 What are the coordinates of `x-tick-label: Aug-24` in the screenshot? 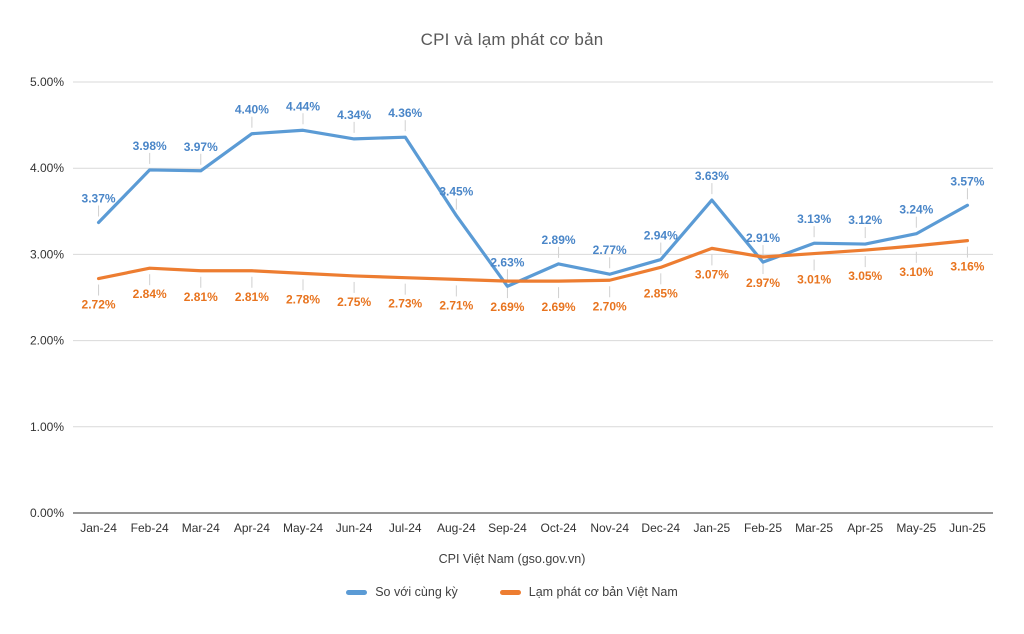 It's located at (456, 528).